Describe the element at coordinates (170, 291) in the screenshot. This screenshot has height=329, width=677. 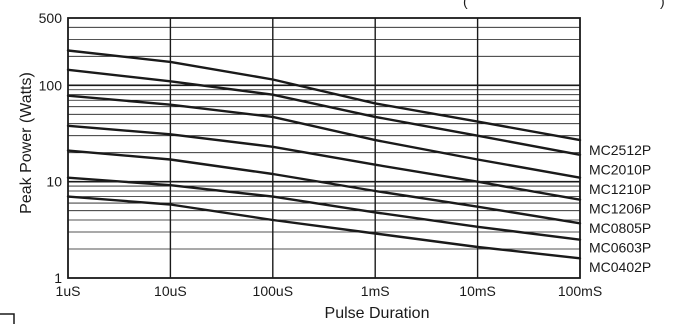
I see `x-tick-label: 10uS` at that location.